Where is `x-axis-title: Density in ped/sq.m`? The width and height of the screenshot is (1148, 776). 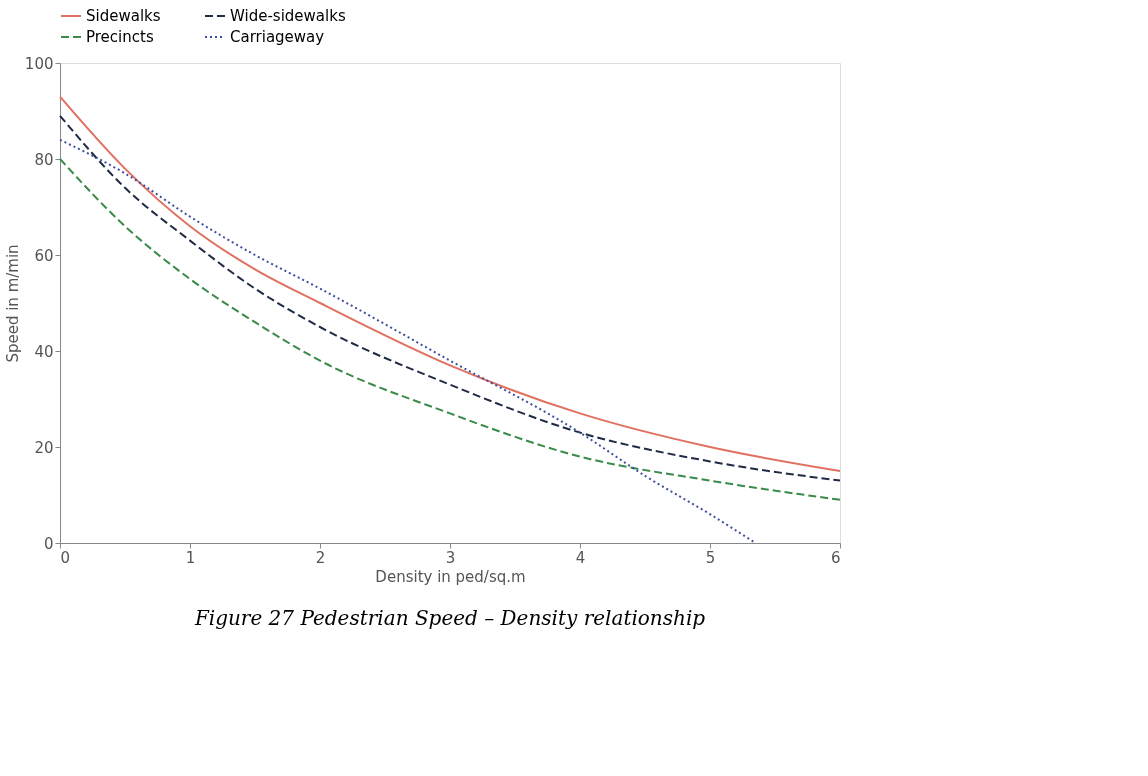 x-axis-title: Density in ped/sq.m is located at coordinates (450, 576).